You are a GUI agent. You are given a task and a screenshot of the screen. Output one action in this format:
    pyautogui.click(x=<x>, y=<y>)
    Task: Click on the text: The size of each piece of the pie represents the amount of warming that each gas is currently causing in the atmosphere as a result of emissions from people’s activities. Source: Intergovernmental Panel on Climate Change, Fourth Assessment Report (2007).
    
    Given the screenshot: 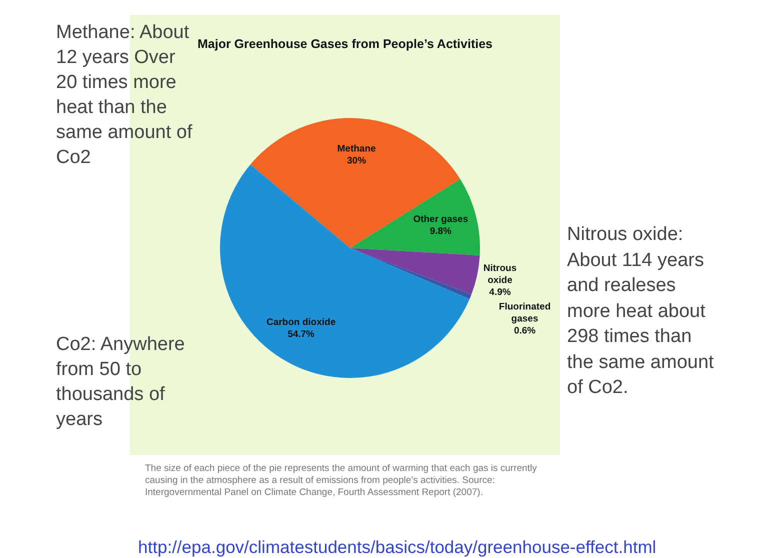 What is the action you would take?
    pyautogui.click(x=341, y=481)
    